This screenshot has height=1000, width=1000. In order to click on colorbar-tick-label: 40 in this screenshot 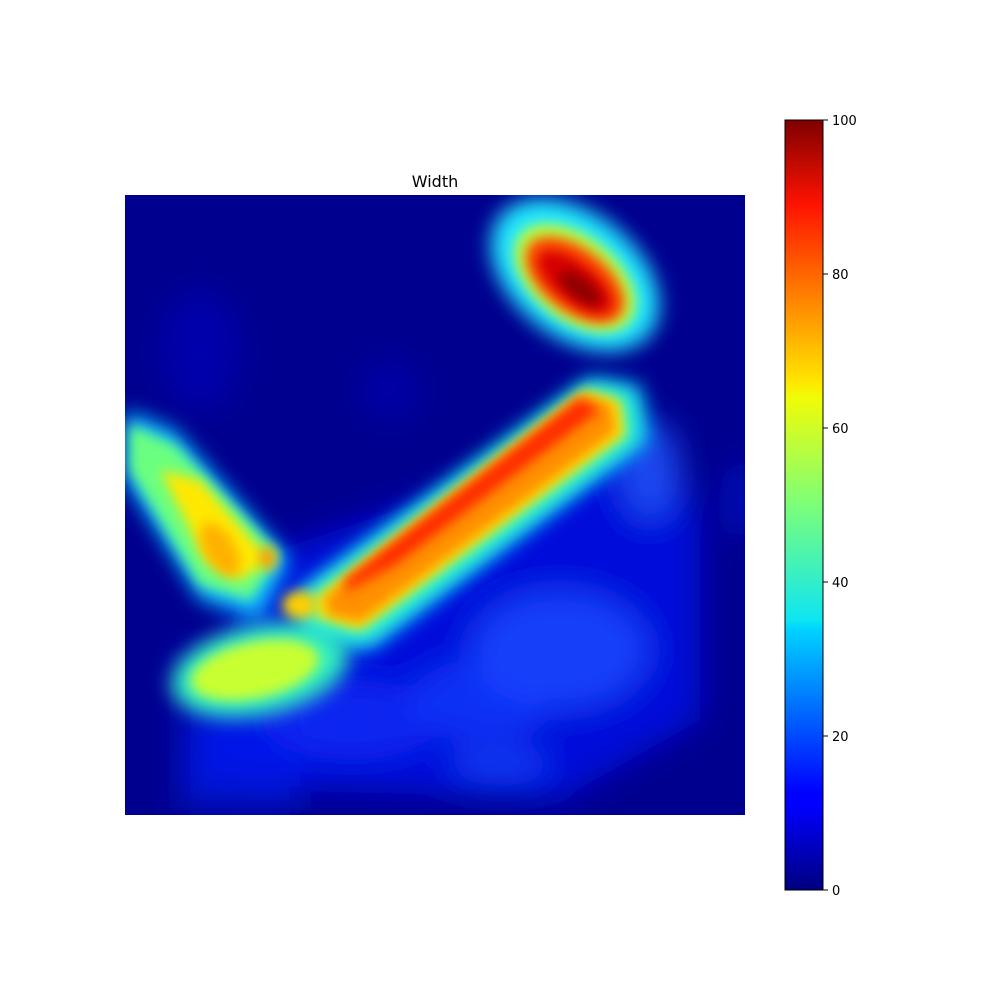, I will do `click(840, 583)`.